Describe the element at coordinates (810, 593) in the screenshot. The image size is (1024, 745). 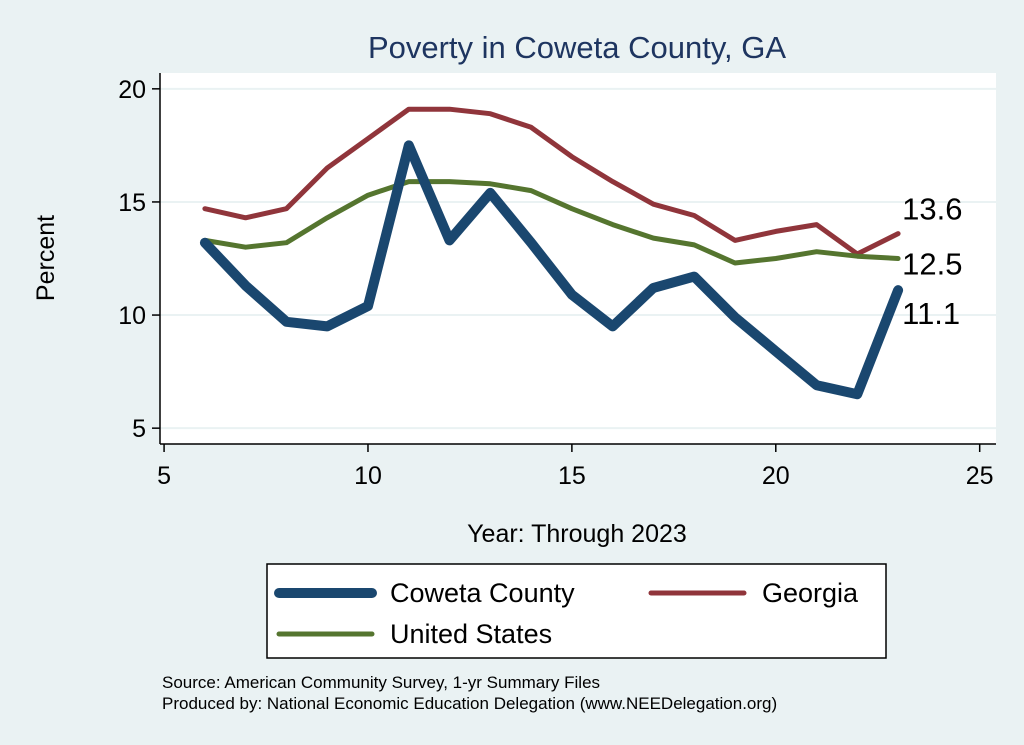
I see `legend-label-georgia: Georgia` at that location.